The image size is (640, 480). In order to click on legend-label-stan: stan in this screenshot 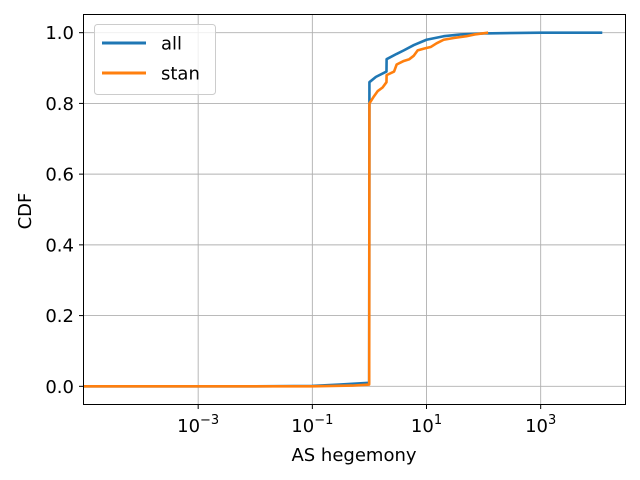, I will do `click(180, 74)`.